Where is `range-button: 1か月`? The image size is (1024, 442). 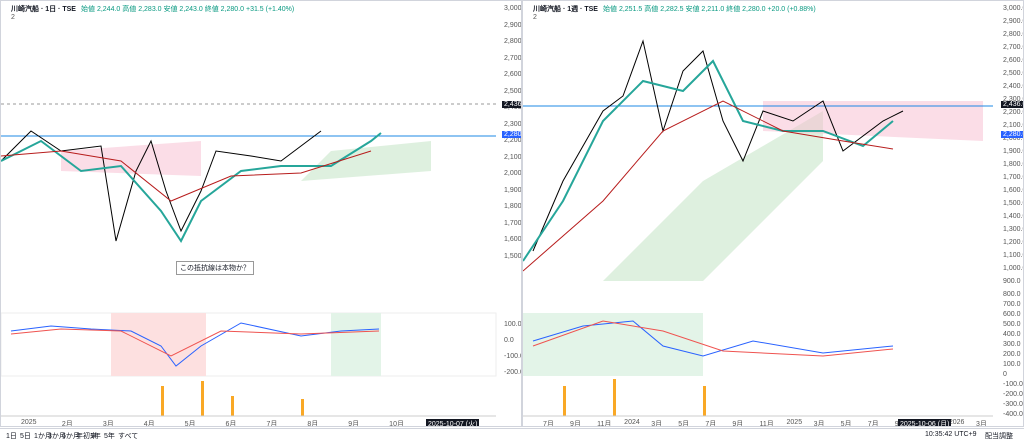
range-button: 1か月 is located at coordinates (43, 436).